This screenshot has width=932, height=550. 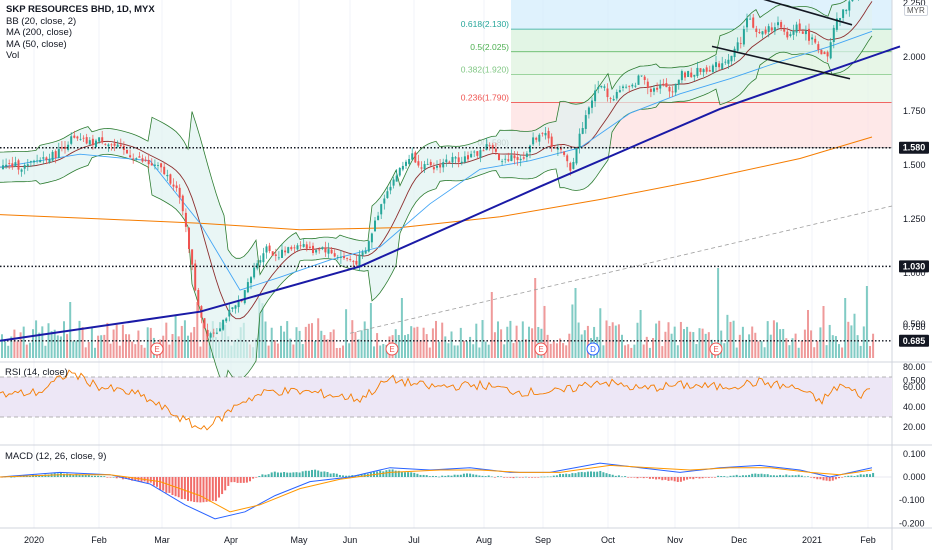 What do you see at coordinates (36, 44) in the screenshot?
I see `indicator-ma50: MA (50, close)` at bounding box center [36, 44].